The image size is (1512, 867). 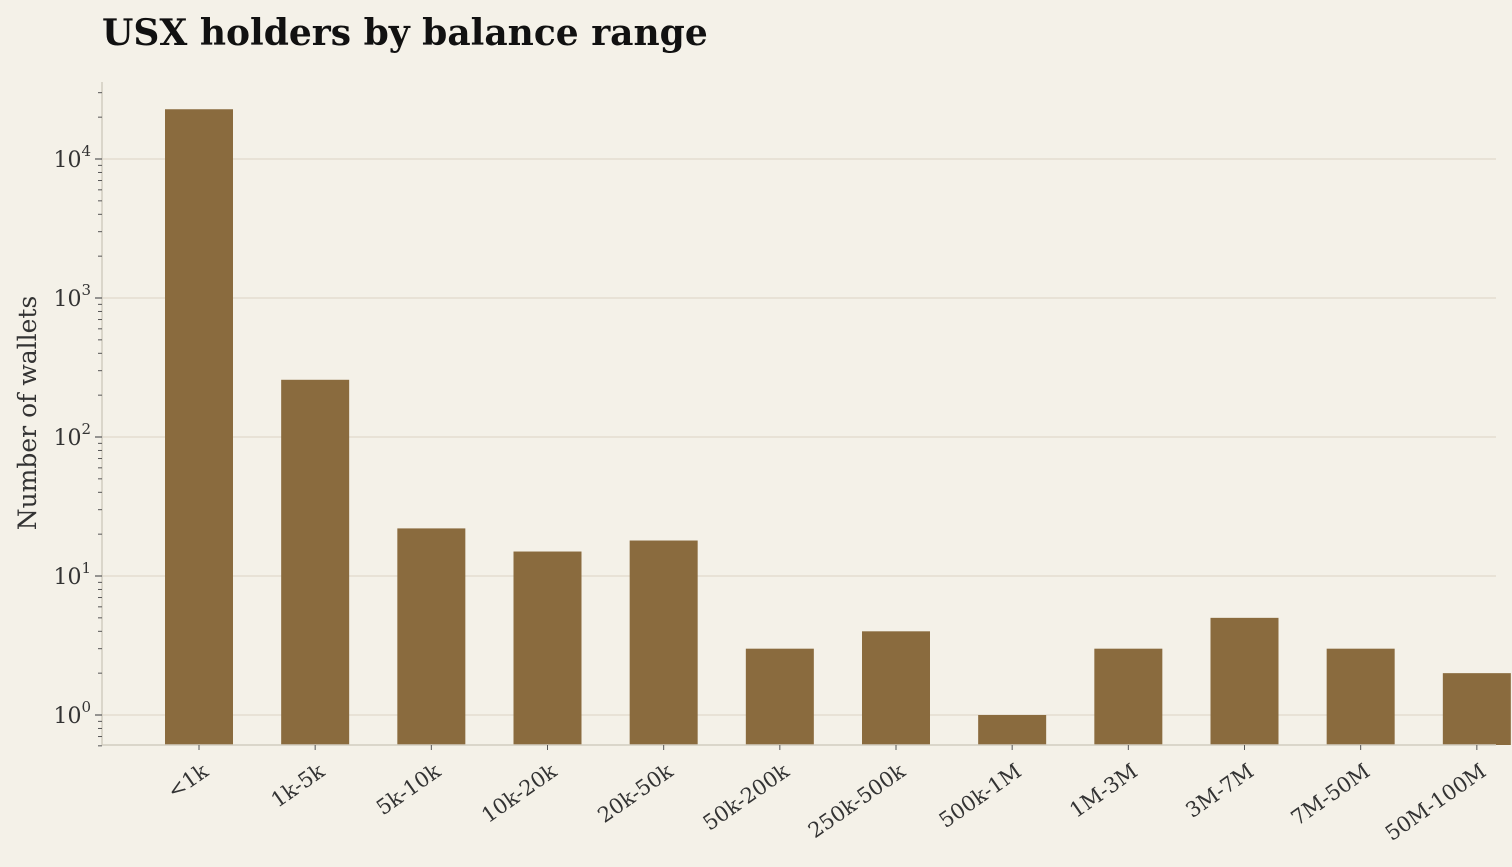 What do you see at coordinates (1331, 794) in the screenshot?
I see `x-tick-label: 7M-50M` at bounding box center [1331, 794].